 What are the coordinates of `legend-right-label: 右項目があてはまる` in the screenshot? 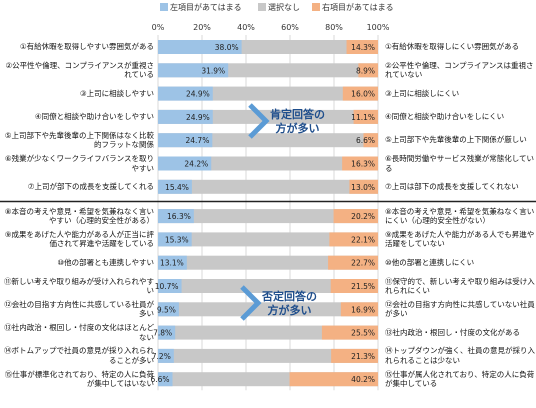 It's located at (358, 7).